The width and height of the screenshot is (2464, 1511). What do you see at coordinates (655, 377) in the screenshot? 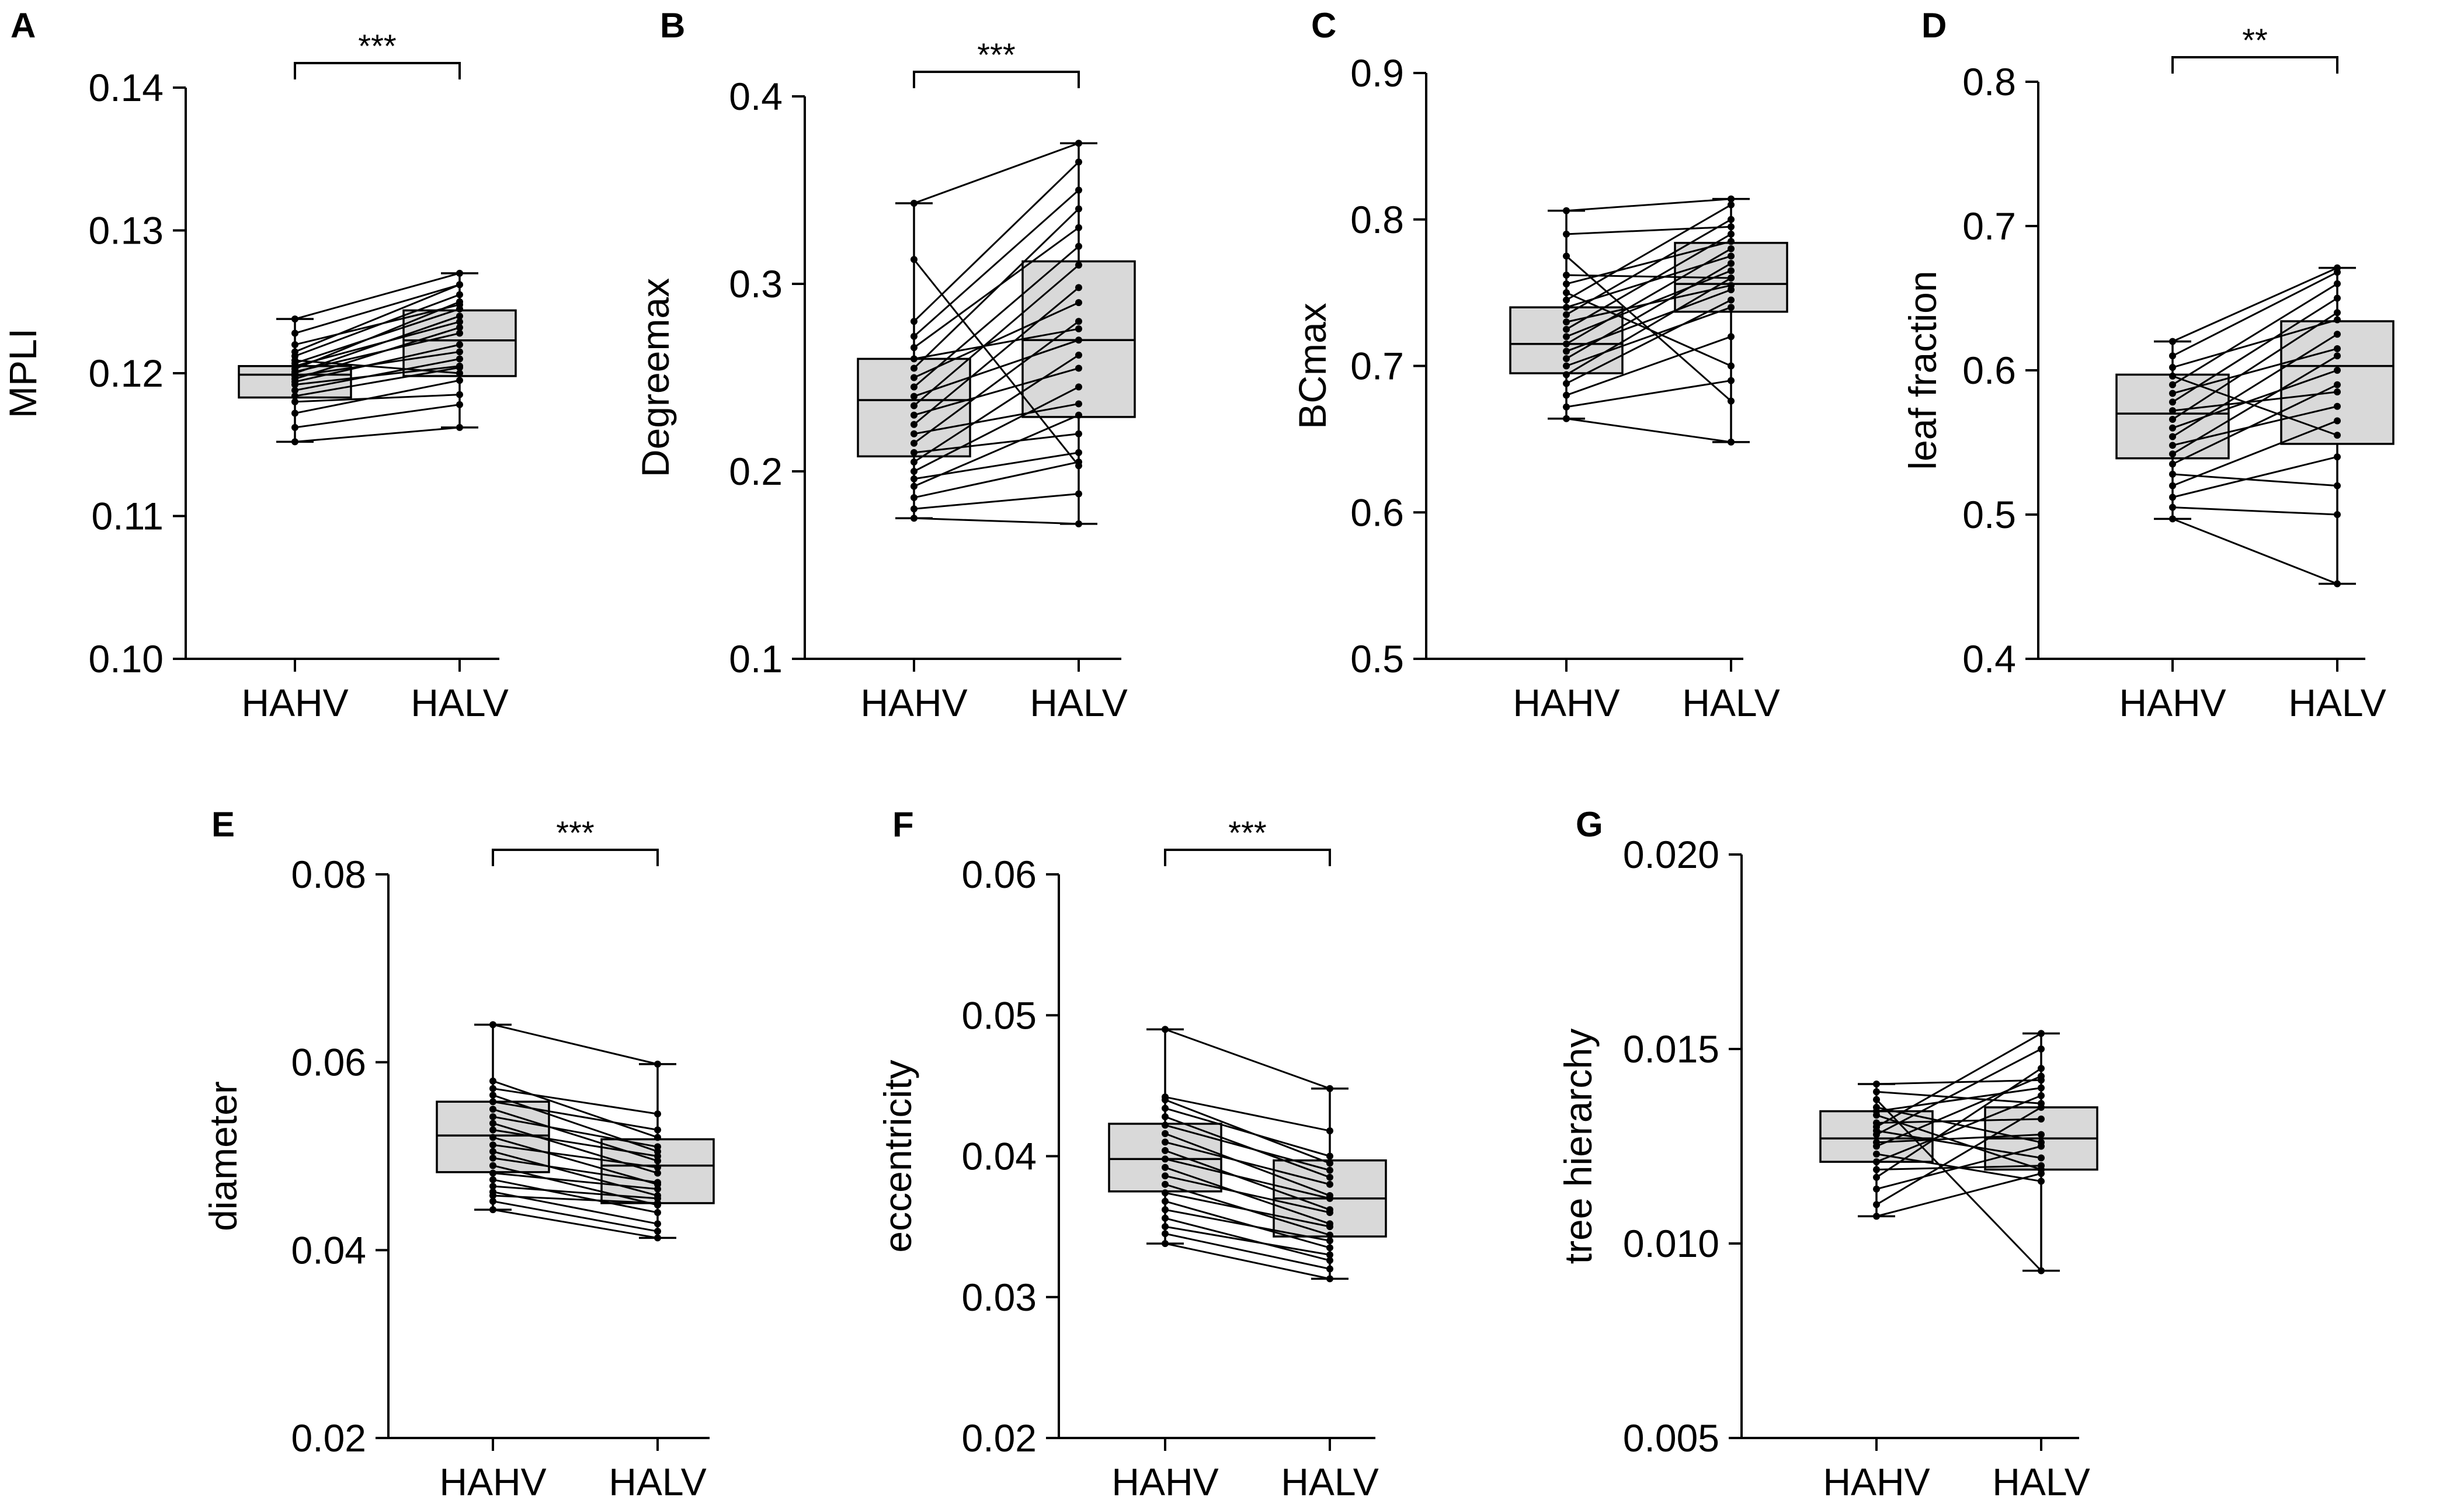
I see `y-axis-title: Degreemax` at bounding box center [655, 377].